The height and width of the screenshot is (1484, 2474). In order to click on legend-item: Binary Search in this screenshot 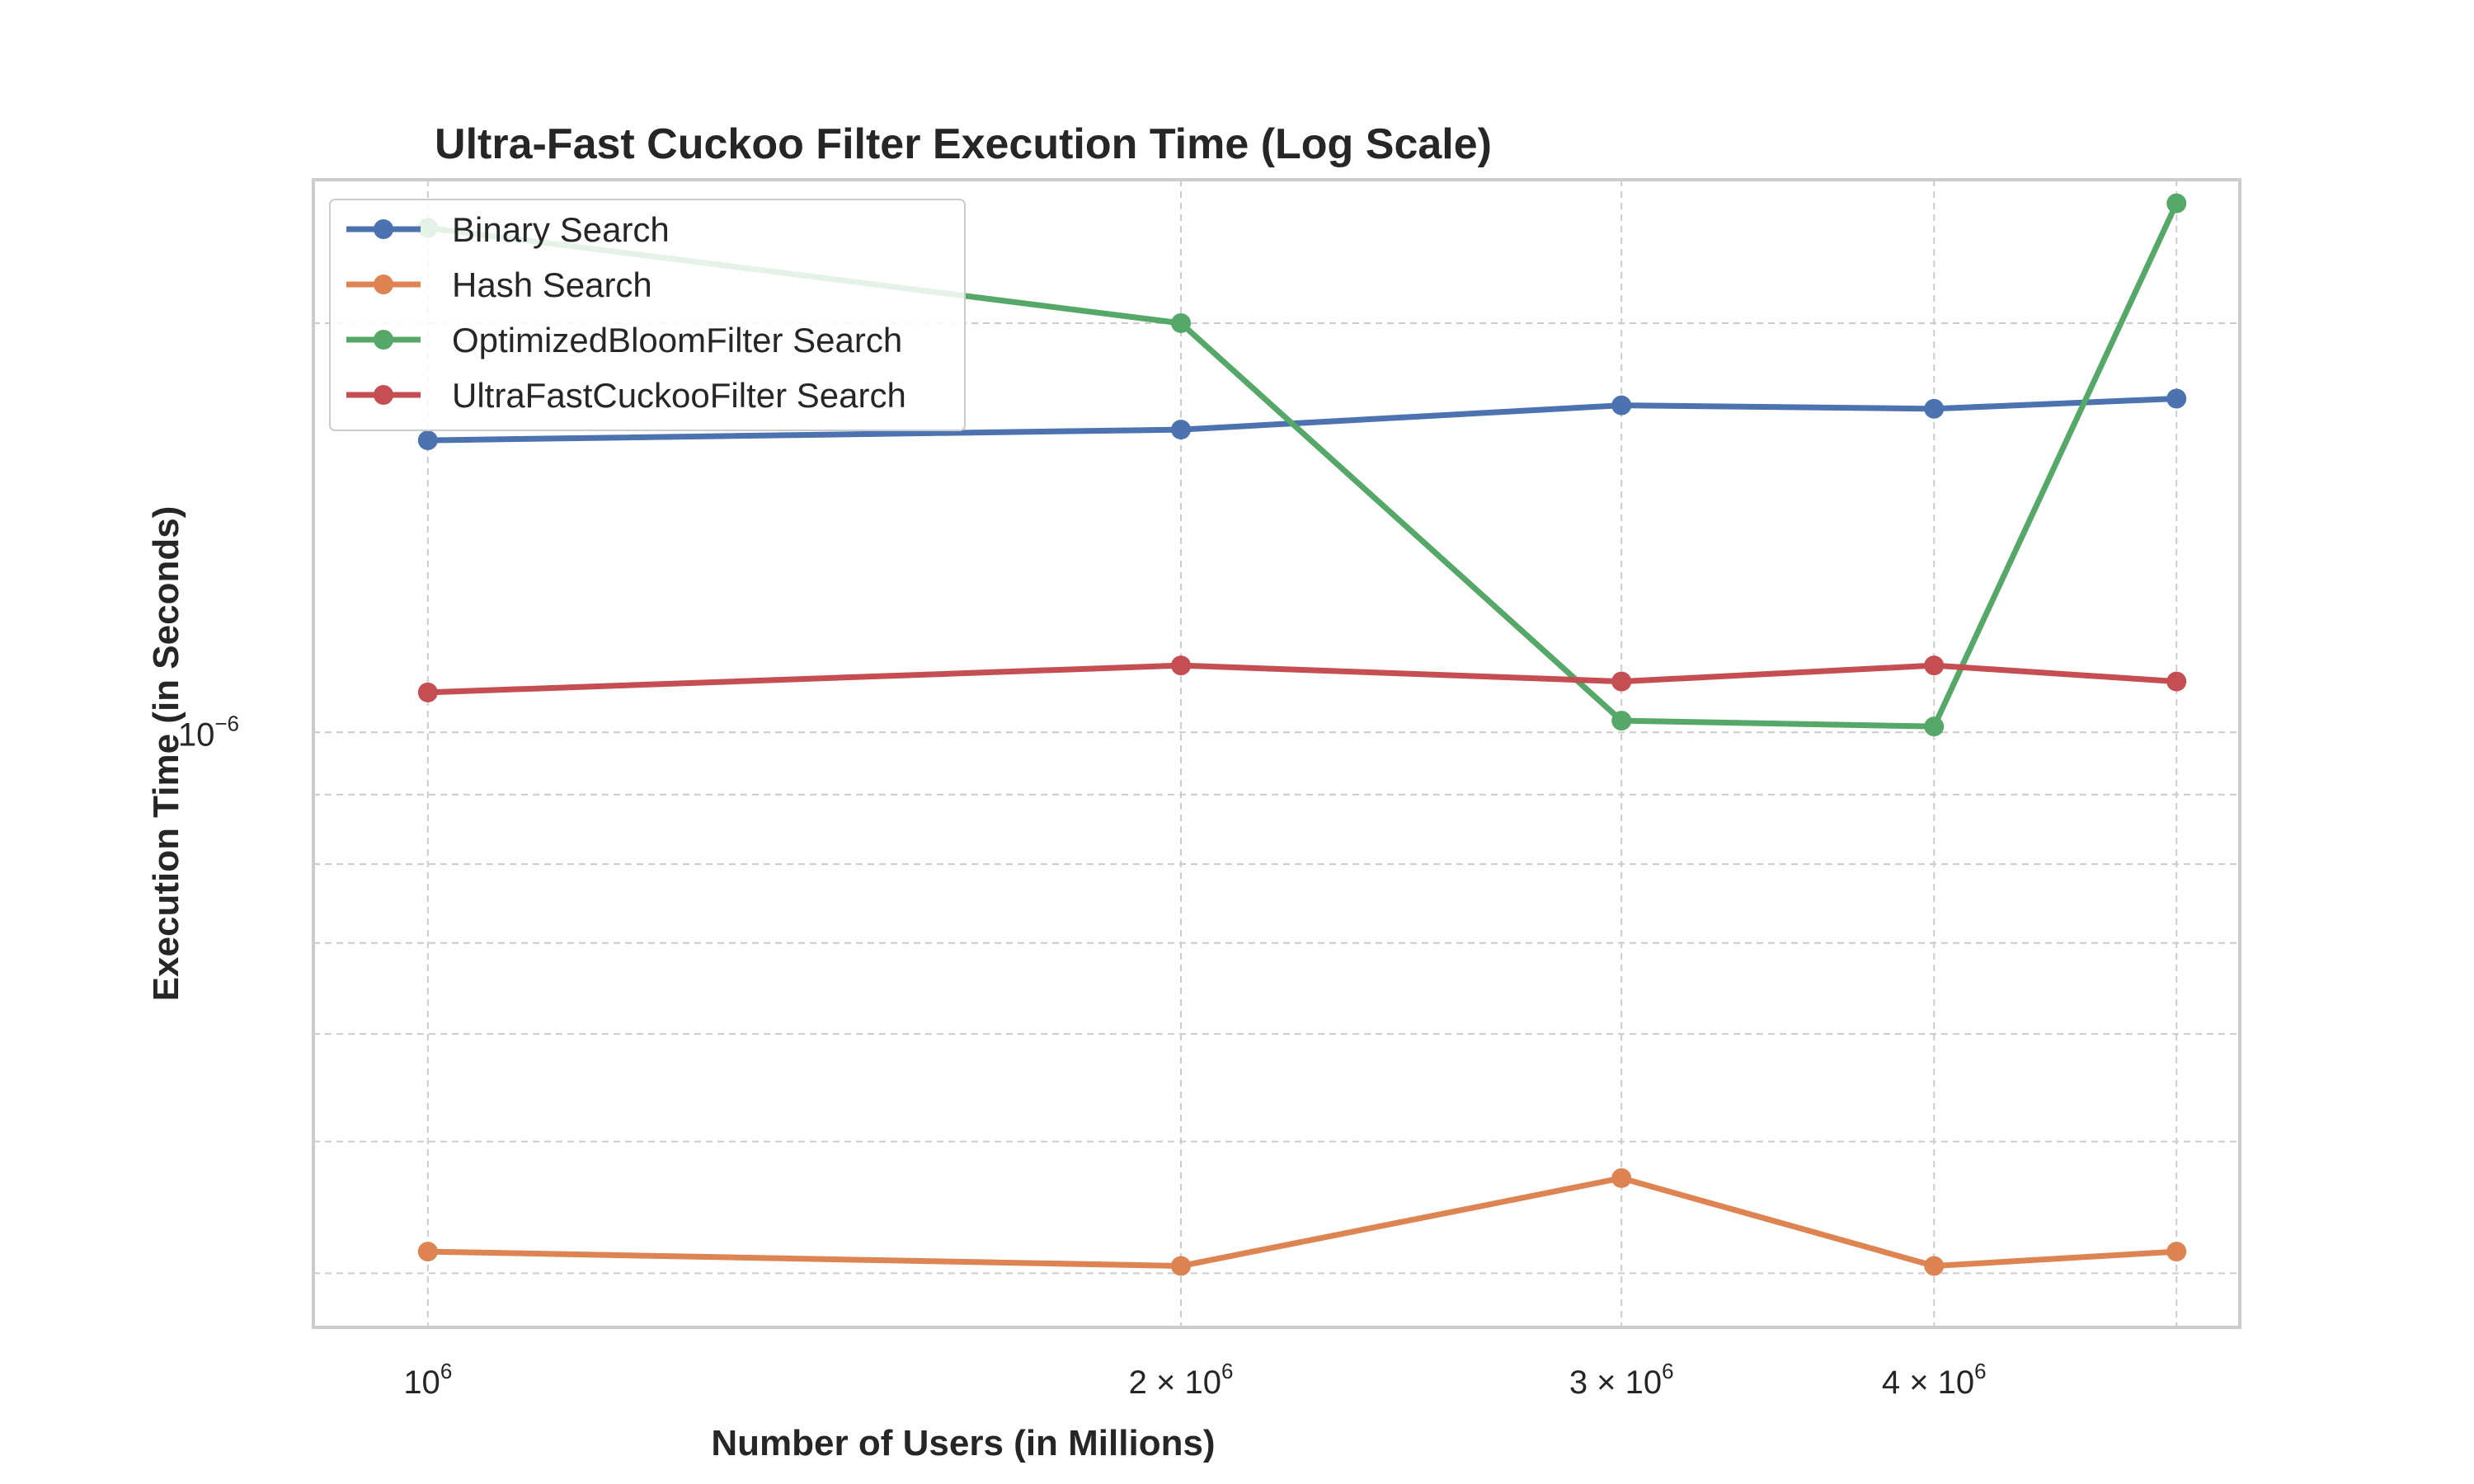, I will do `click(508, 229)`.